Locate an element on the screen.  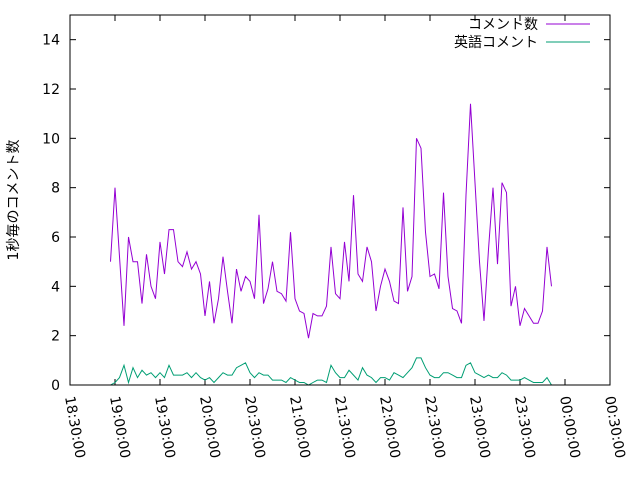
x-tick-label: 20:00:00 is located at coordinates (209, 427).